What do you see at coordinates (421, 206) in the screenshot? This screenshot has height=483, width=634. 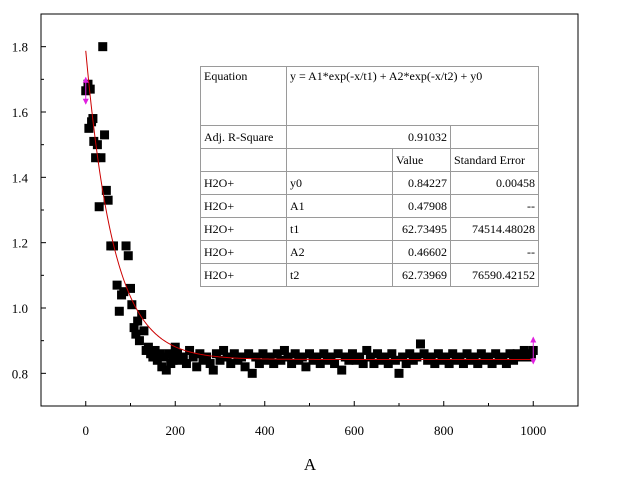 I see `value-cell: 0.47908` at bounding box center [421, 206].